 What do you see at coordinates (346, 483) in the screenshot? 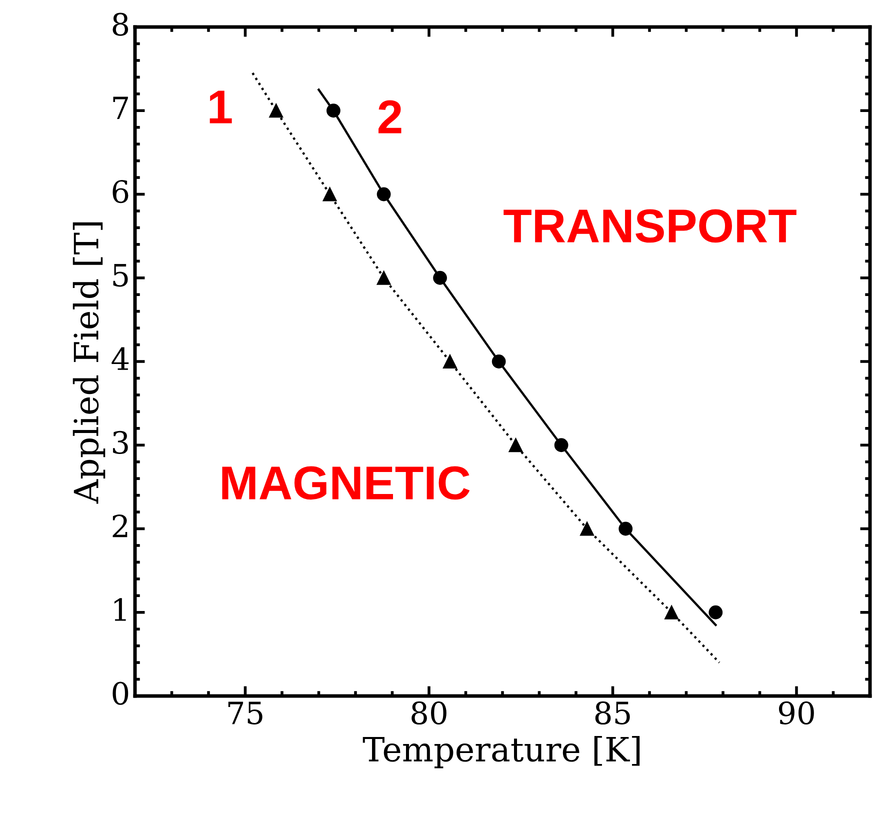
I see `annotation: MAGNETIC` at bounding box center [346, 483].